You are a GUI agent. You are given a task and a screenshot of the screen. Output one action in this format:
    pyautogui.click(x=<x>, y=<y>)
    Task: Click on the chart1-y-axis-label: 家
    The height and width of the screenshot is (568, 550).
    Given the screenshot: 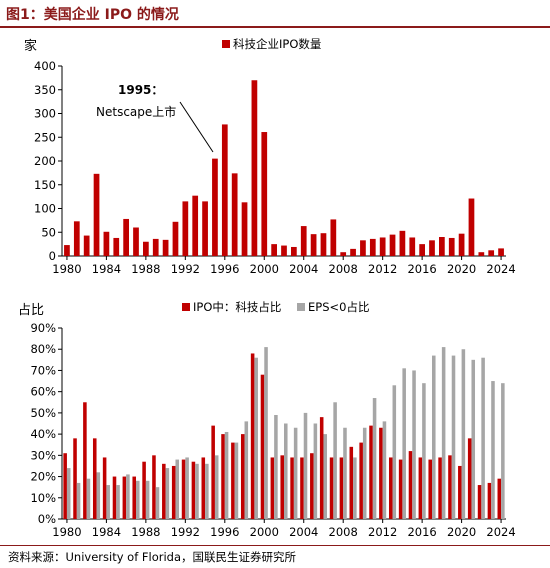 What is the action you would take?
    pyautogui.click(x=30, y=46)
    